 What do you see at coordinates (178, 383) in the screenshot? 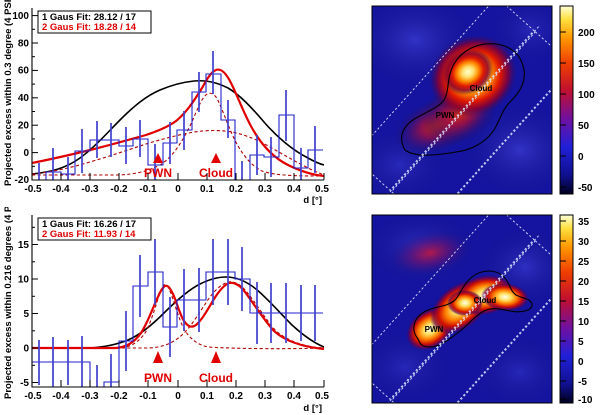
I see `x-ticks-bottom` at bounding box center [178, 383].